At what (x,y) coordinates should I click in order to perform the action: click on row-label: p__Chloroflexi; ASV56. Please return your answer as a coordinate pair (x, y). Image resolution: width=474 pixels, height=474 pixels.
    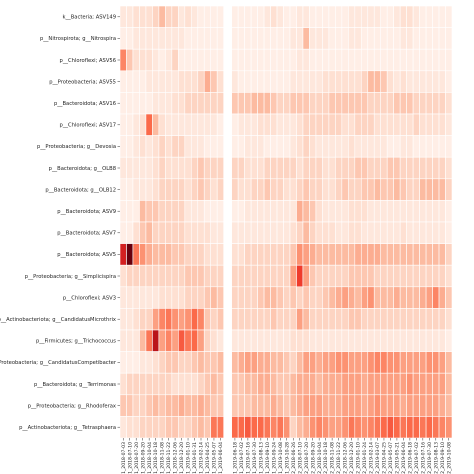
    Looking at the image, I should click on (88, 61).